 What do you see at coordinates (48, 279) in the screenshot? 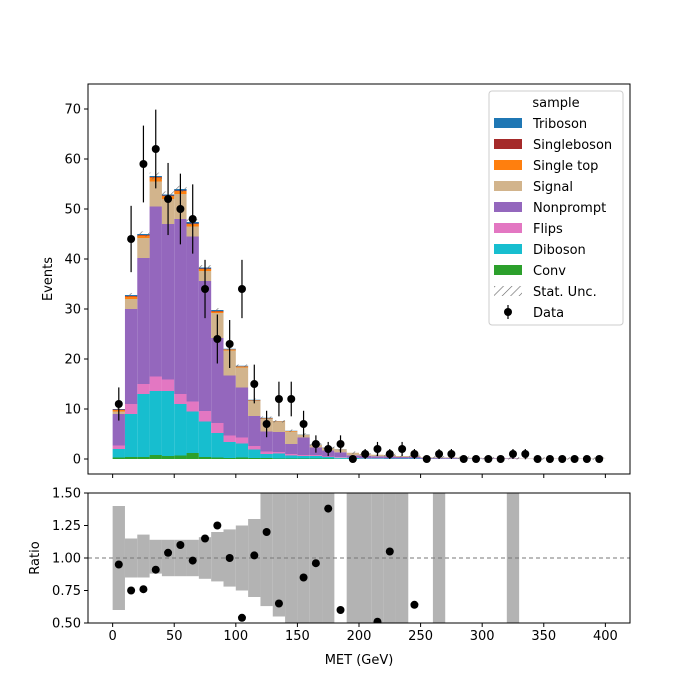
I see `y-axis-label: Events` at bounding box center [48, 279].